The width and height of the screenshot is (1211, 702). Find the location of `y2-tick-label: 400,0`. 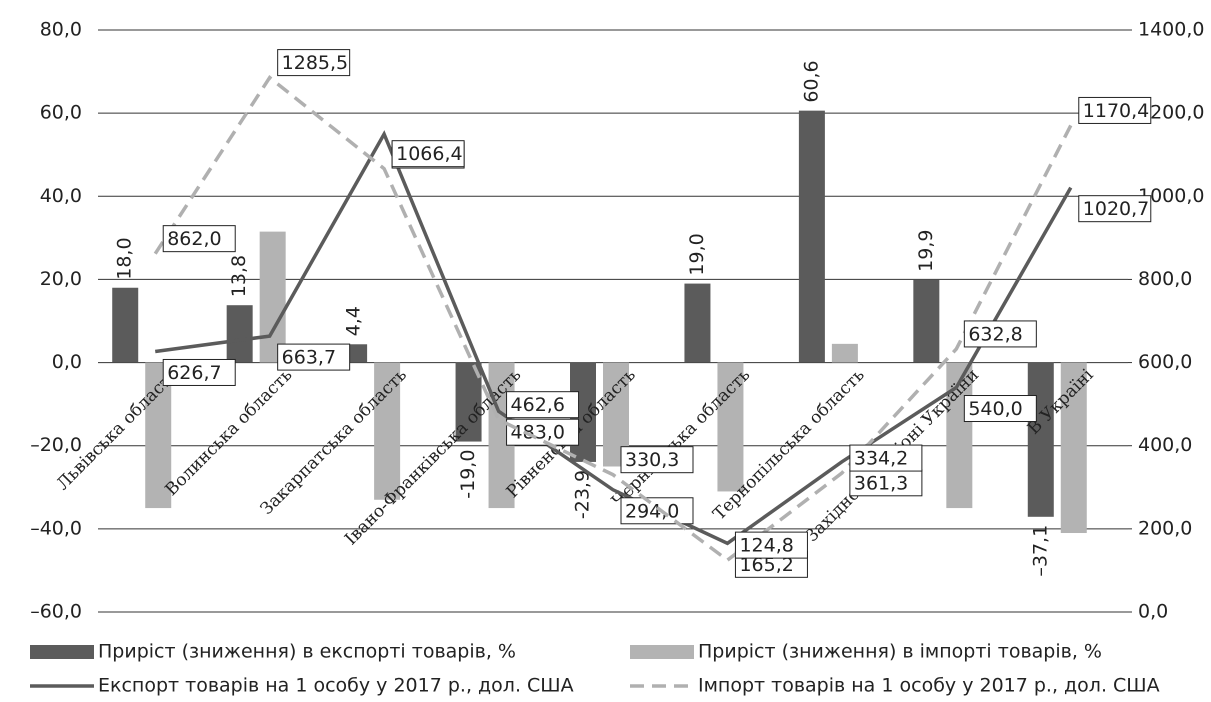

y2-tick-label: 400,0 is located at coordinates (1165, 445).